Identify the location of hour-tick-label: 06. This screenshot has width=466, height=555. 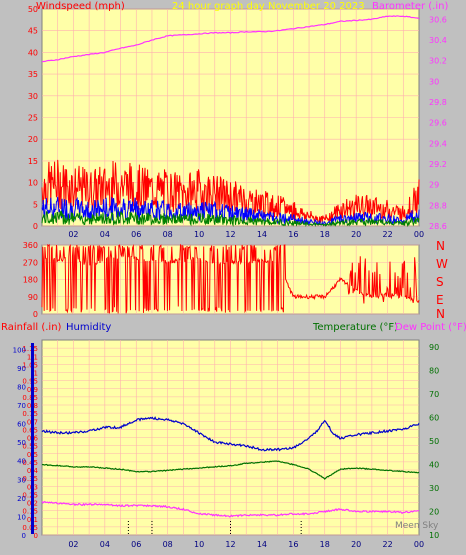
(136, 544).